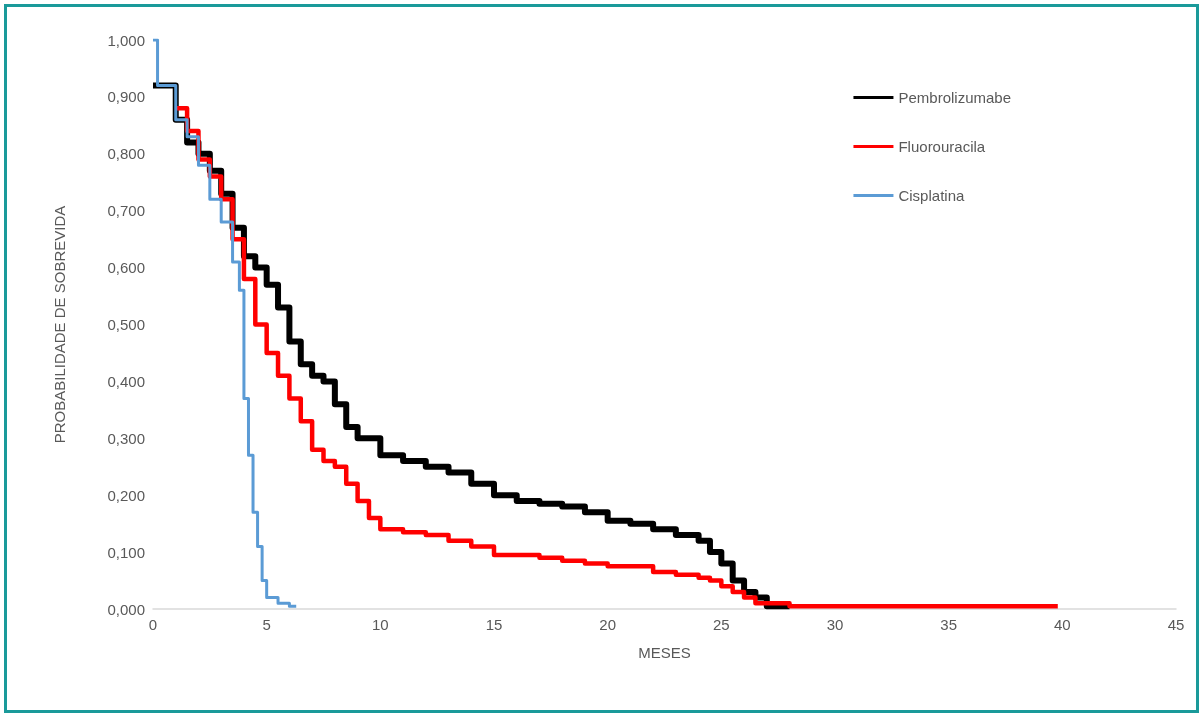 The width and height of the screenshot is (1203, 715). Describe the element at coordinates (126, 324) in the screenshot. I see `y-tick-label: 0,500` at that location.